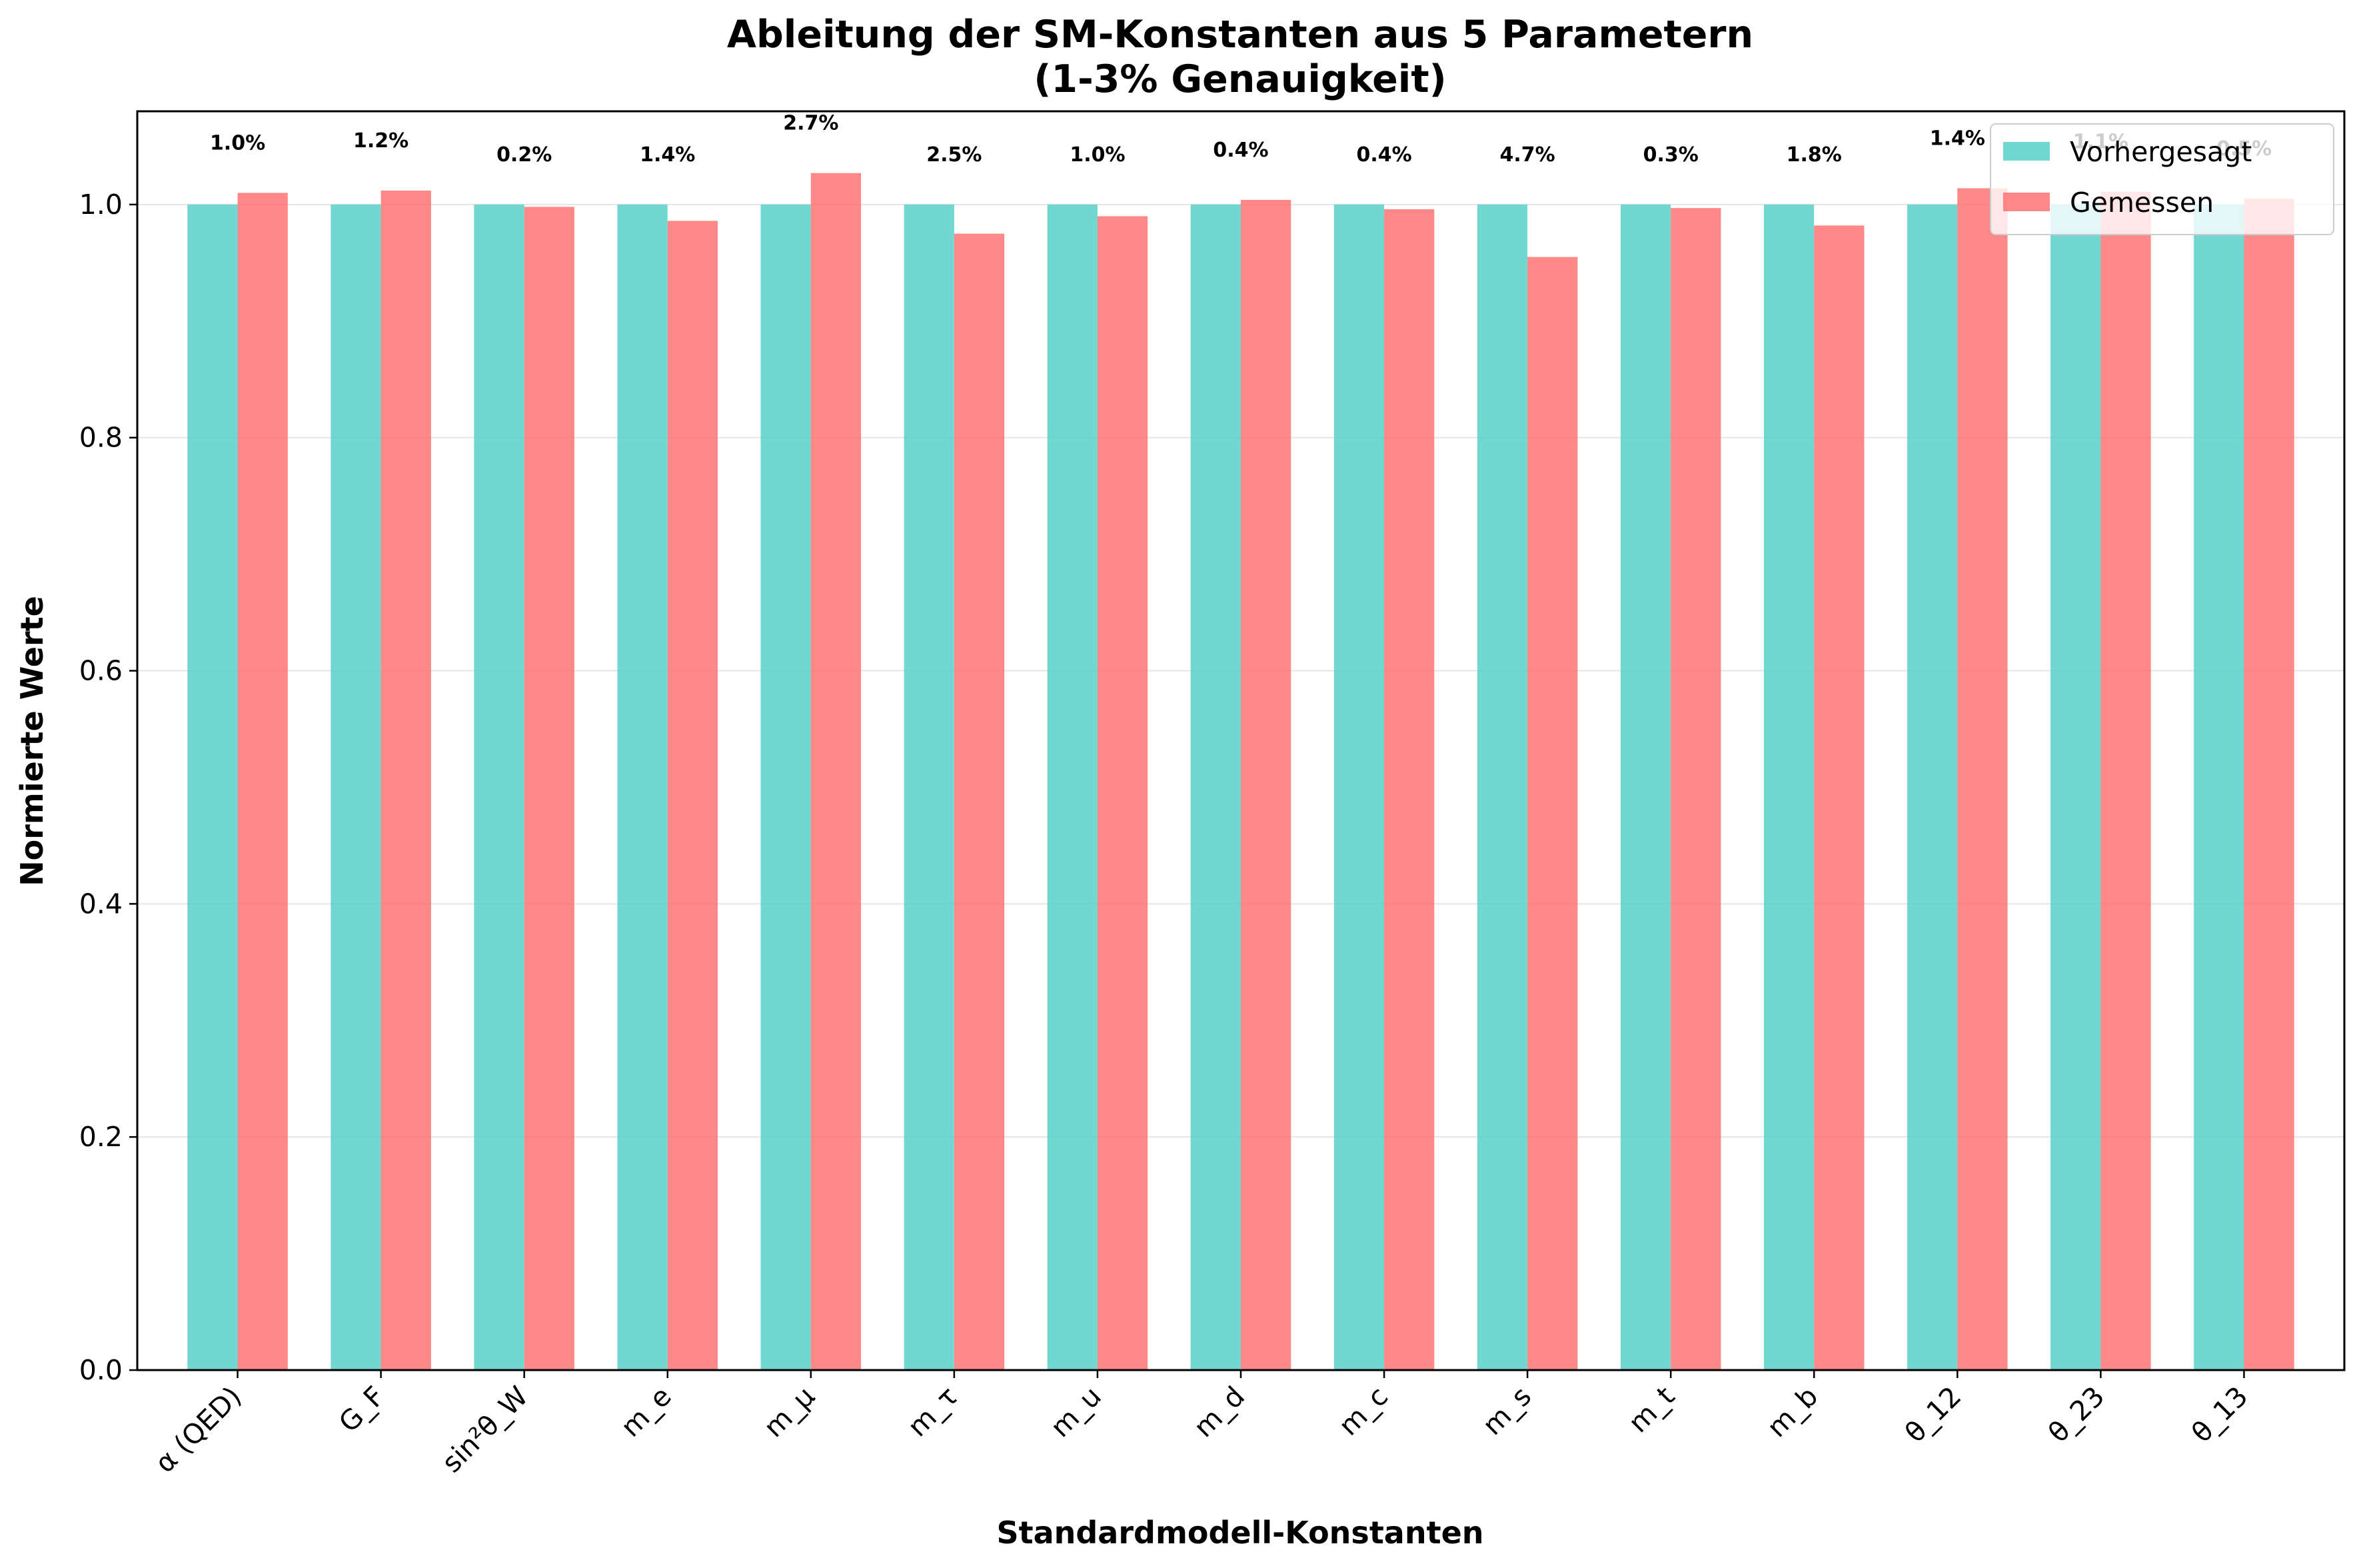  Describe the element at coordinates (1933, 1414) in the screenshot. I see `x-tick-label: θ_12` at that location.